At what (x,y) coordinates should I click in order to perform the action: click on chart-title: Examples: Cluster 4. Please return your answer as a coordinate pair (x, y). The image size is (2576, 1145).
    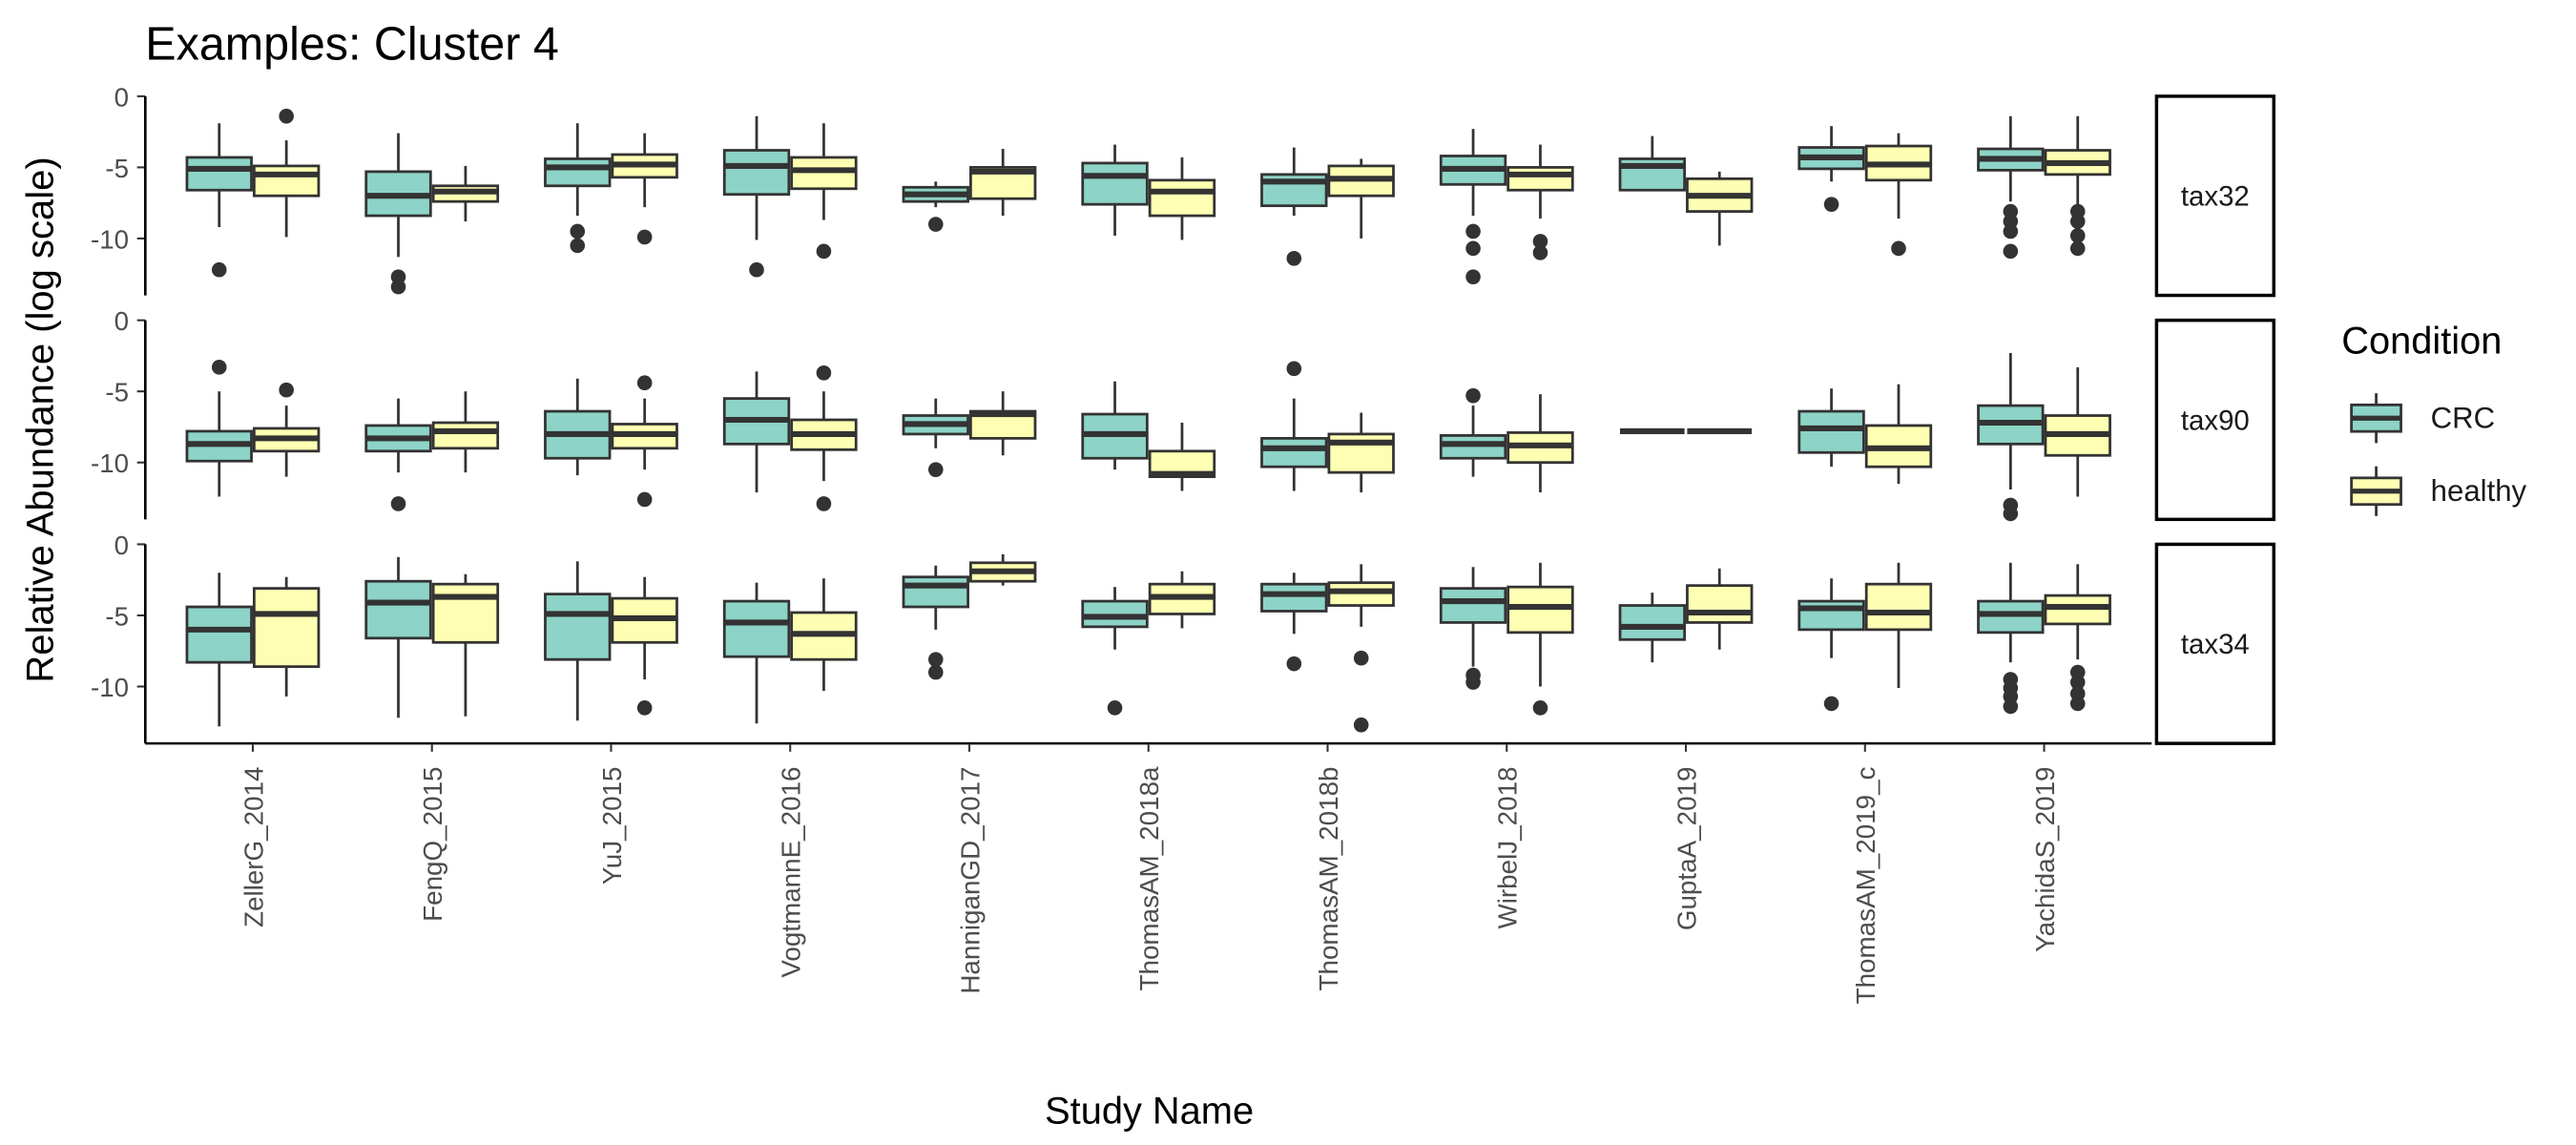
    Looking at the image, I should click on (351, 45).